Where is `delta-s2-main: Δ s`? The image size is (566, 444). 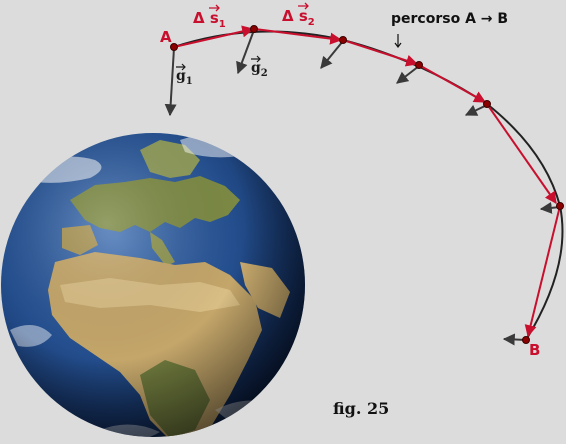 delta-s2-main: Δ s is located at coordinates (295, 16).